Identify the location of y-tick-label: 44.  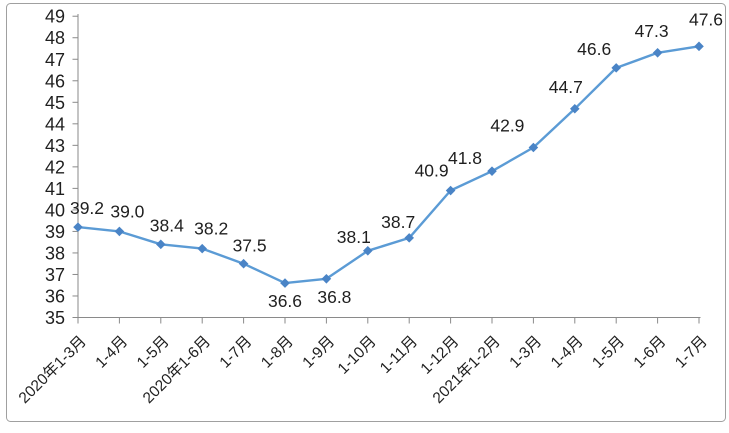
(55, 124).